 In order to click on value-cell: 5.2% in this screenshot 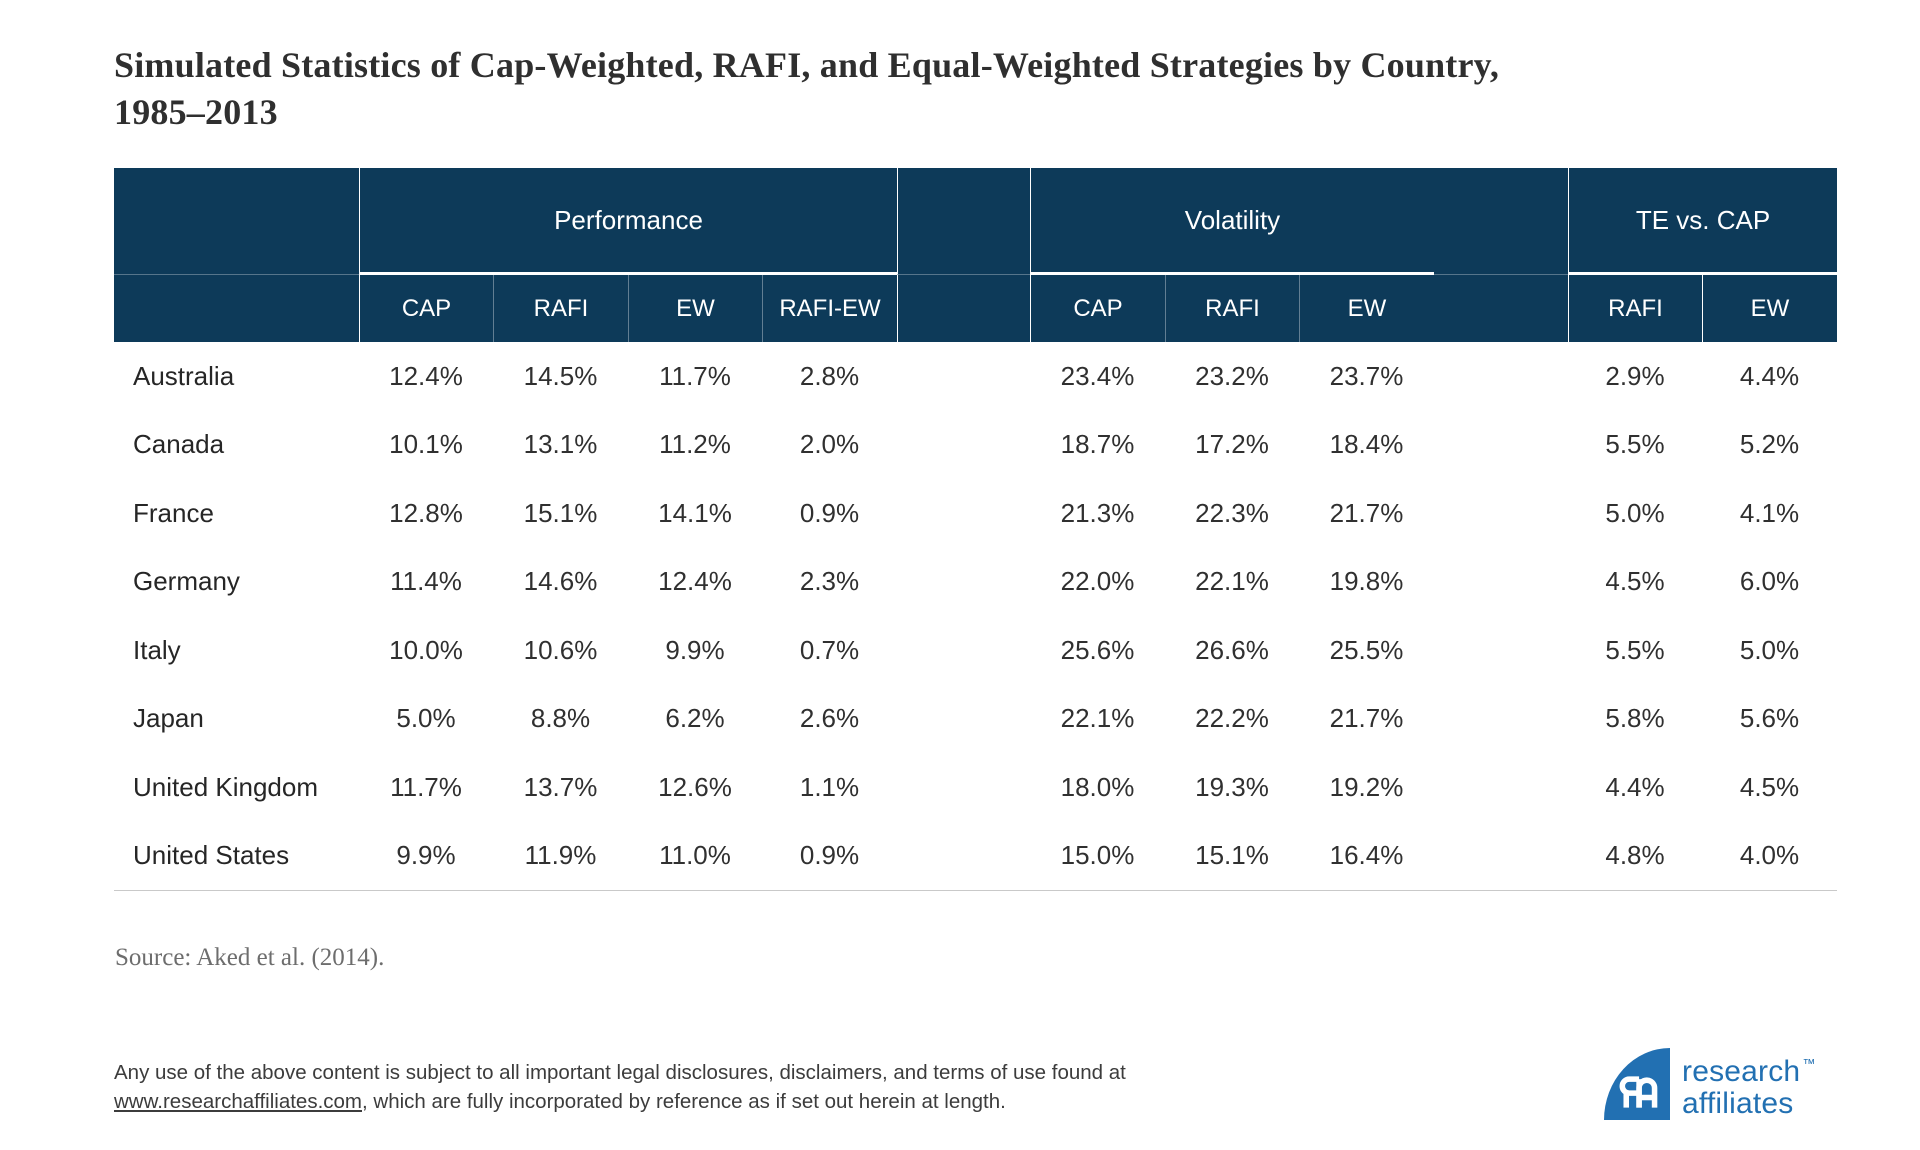, I will do `click(1769, 444)`.